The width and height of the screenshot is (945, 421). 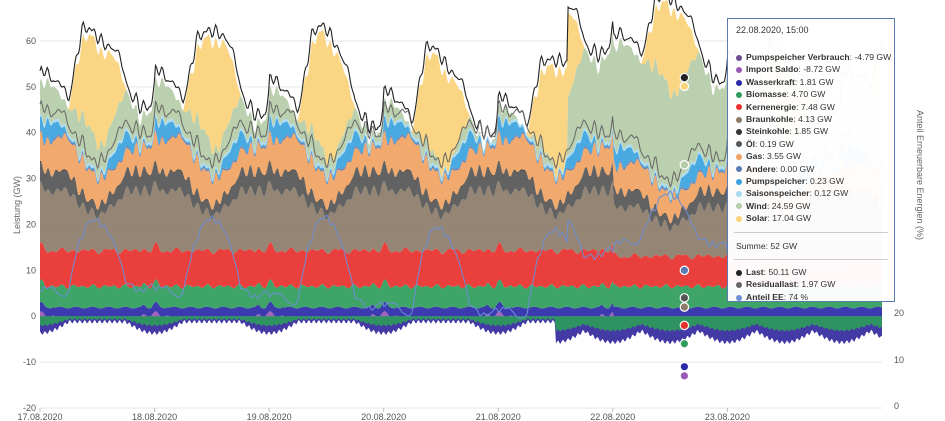 I want to click on x-tick-label: 17.08.2020, so click(x=39, y=416).